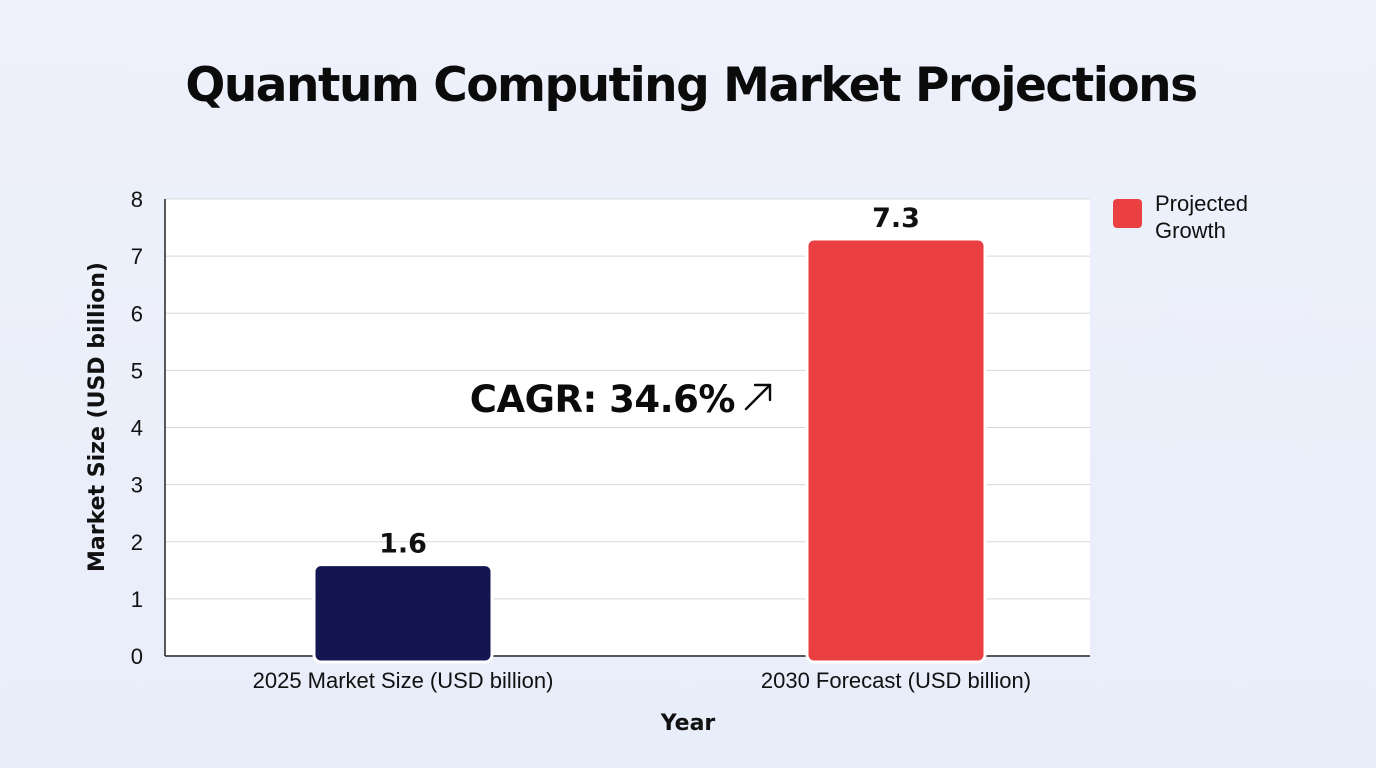 The height and width of the screenshot is (768, 1376). Describe the element at coordinates (97, 417) in the screenshot. I see `y-axis-title: Market Size (USD billion)` at that location.